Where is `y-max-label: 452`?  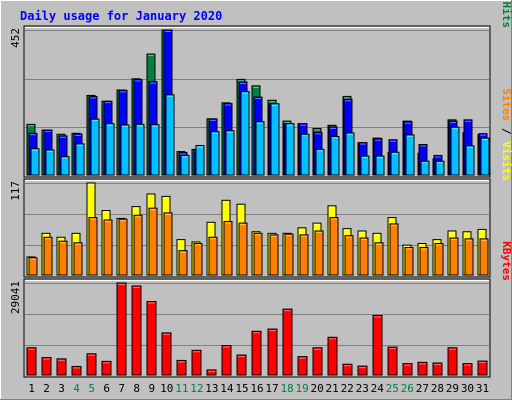
y-max-label: 452 is located at coordinates (15, 38).